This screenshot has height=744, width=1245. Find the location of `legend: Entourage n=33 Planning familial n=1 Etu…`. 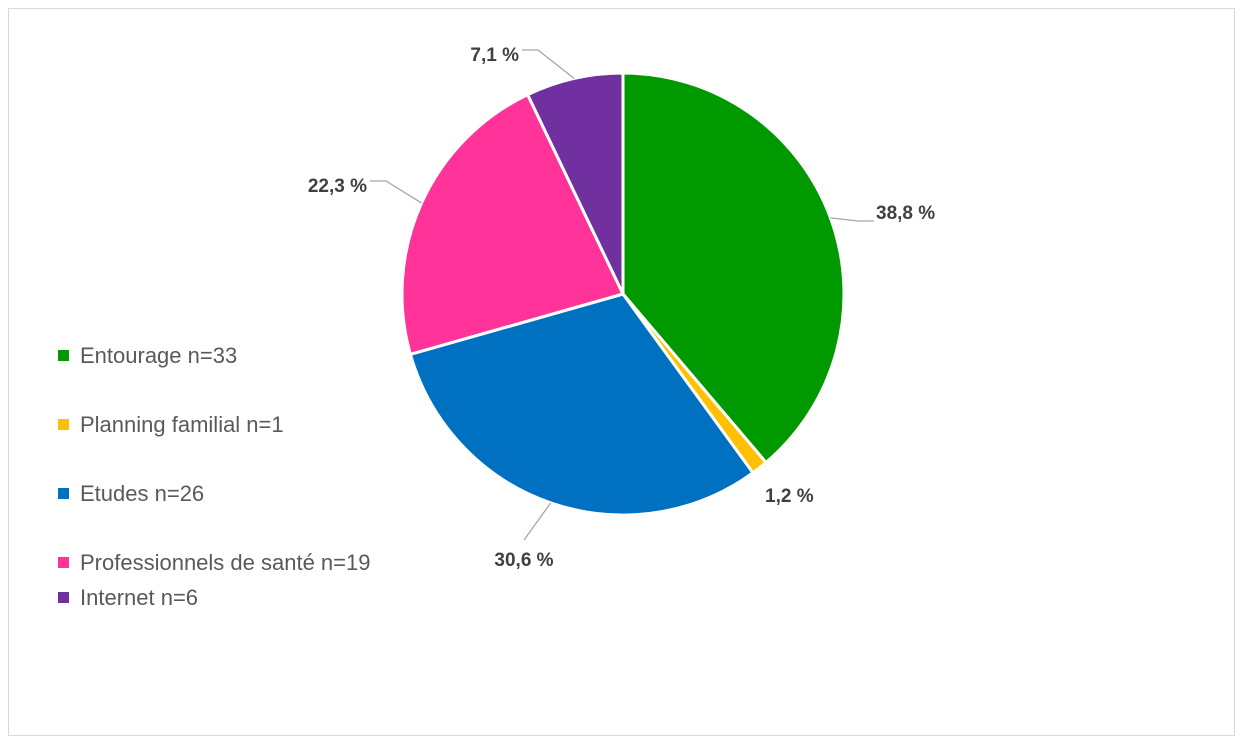

legend: Entourage n=33 Planning familial n=1 Etu… is located at coordinates (228, 476).